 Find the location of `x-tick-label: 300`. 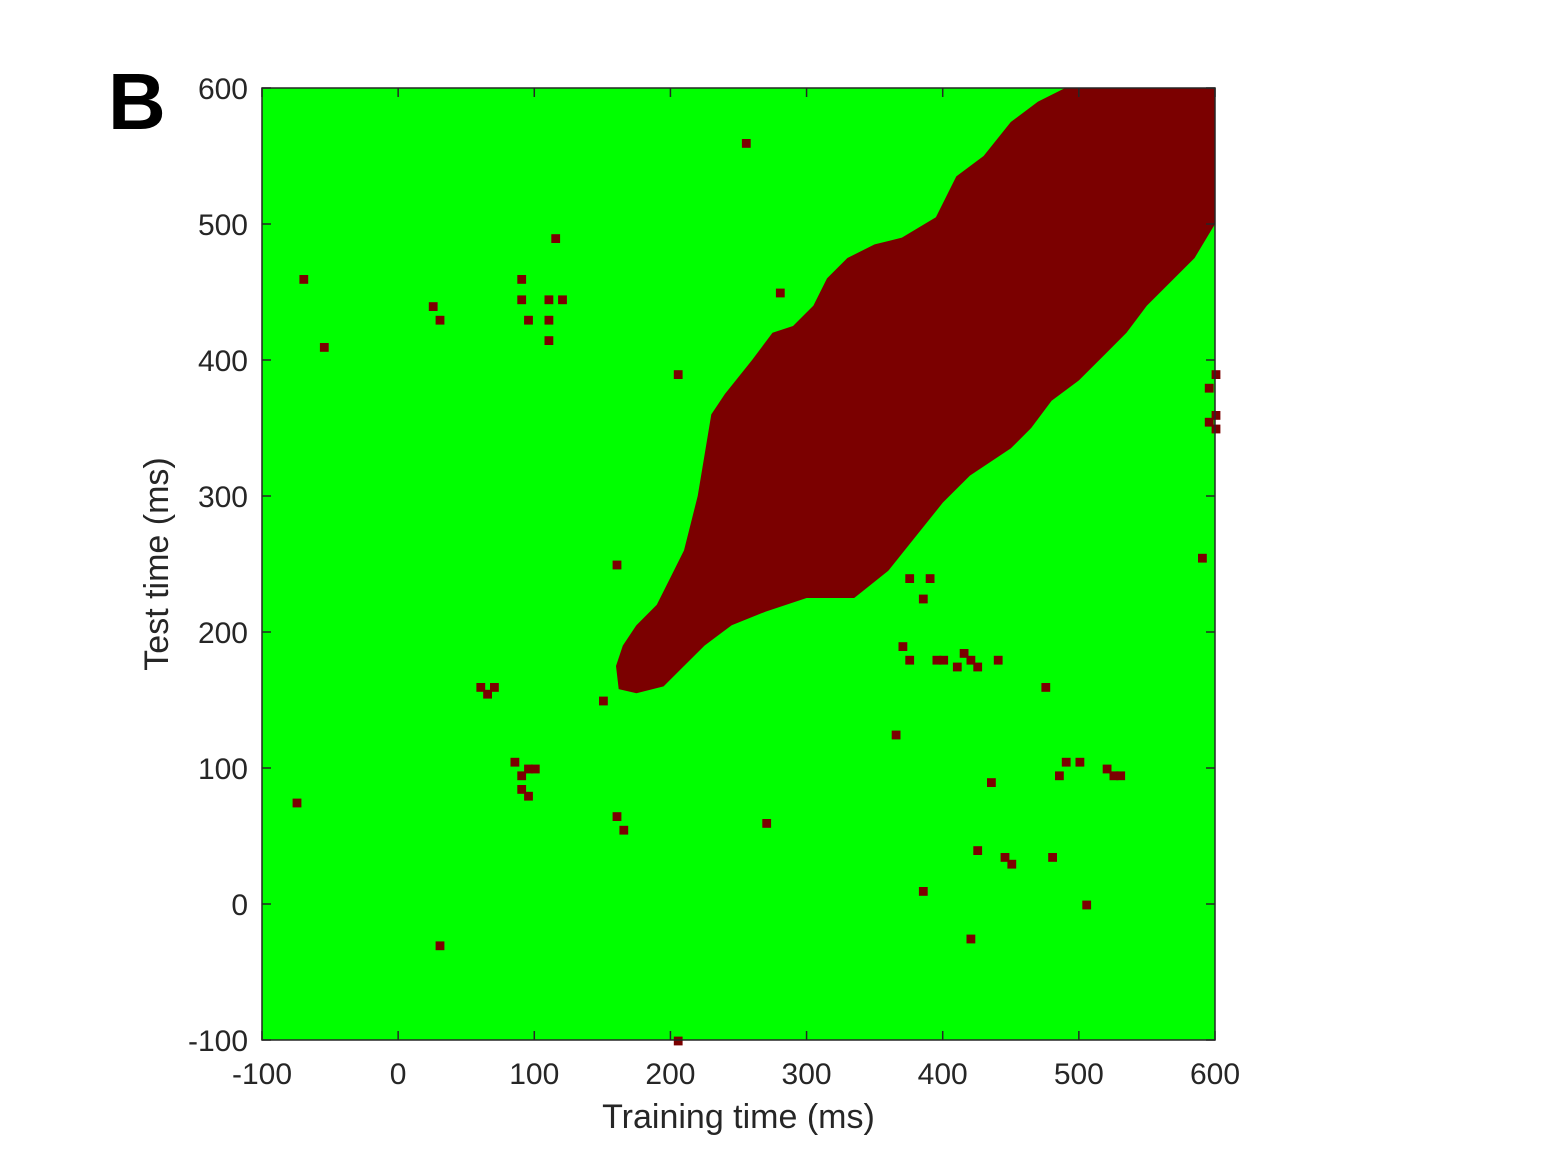

x-tick-label: 300 is located at coordinates (807, 1074).